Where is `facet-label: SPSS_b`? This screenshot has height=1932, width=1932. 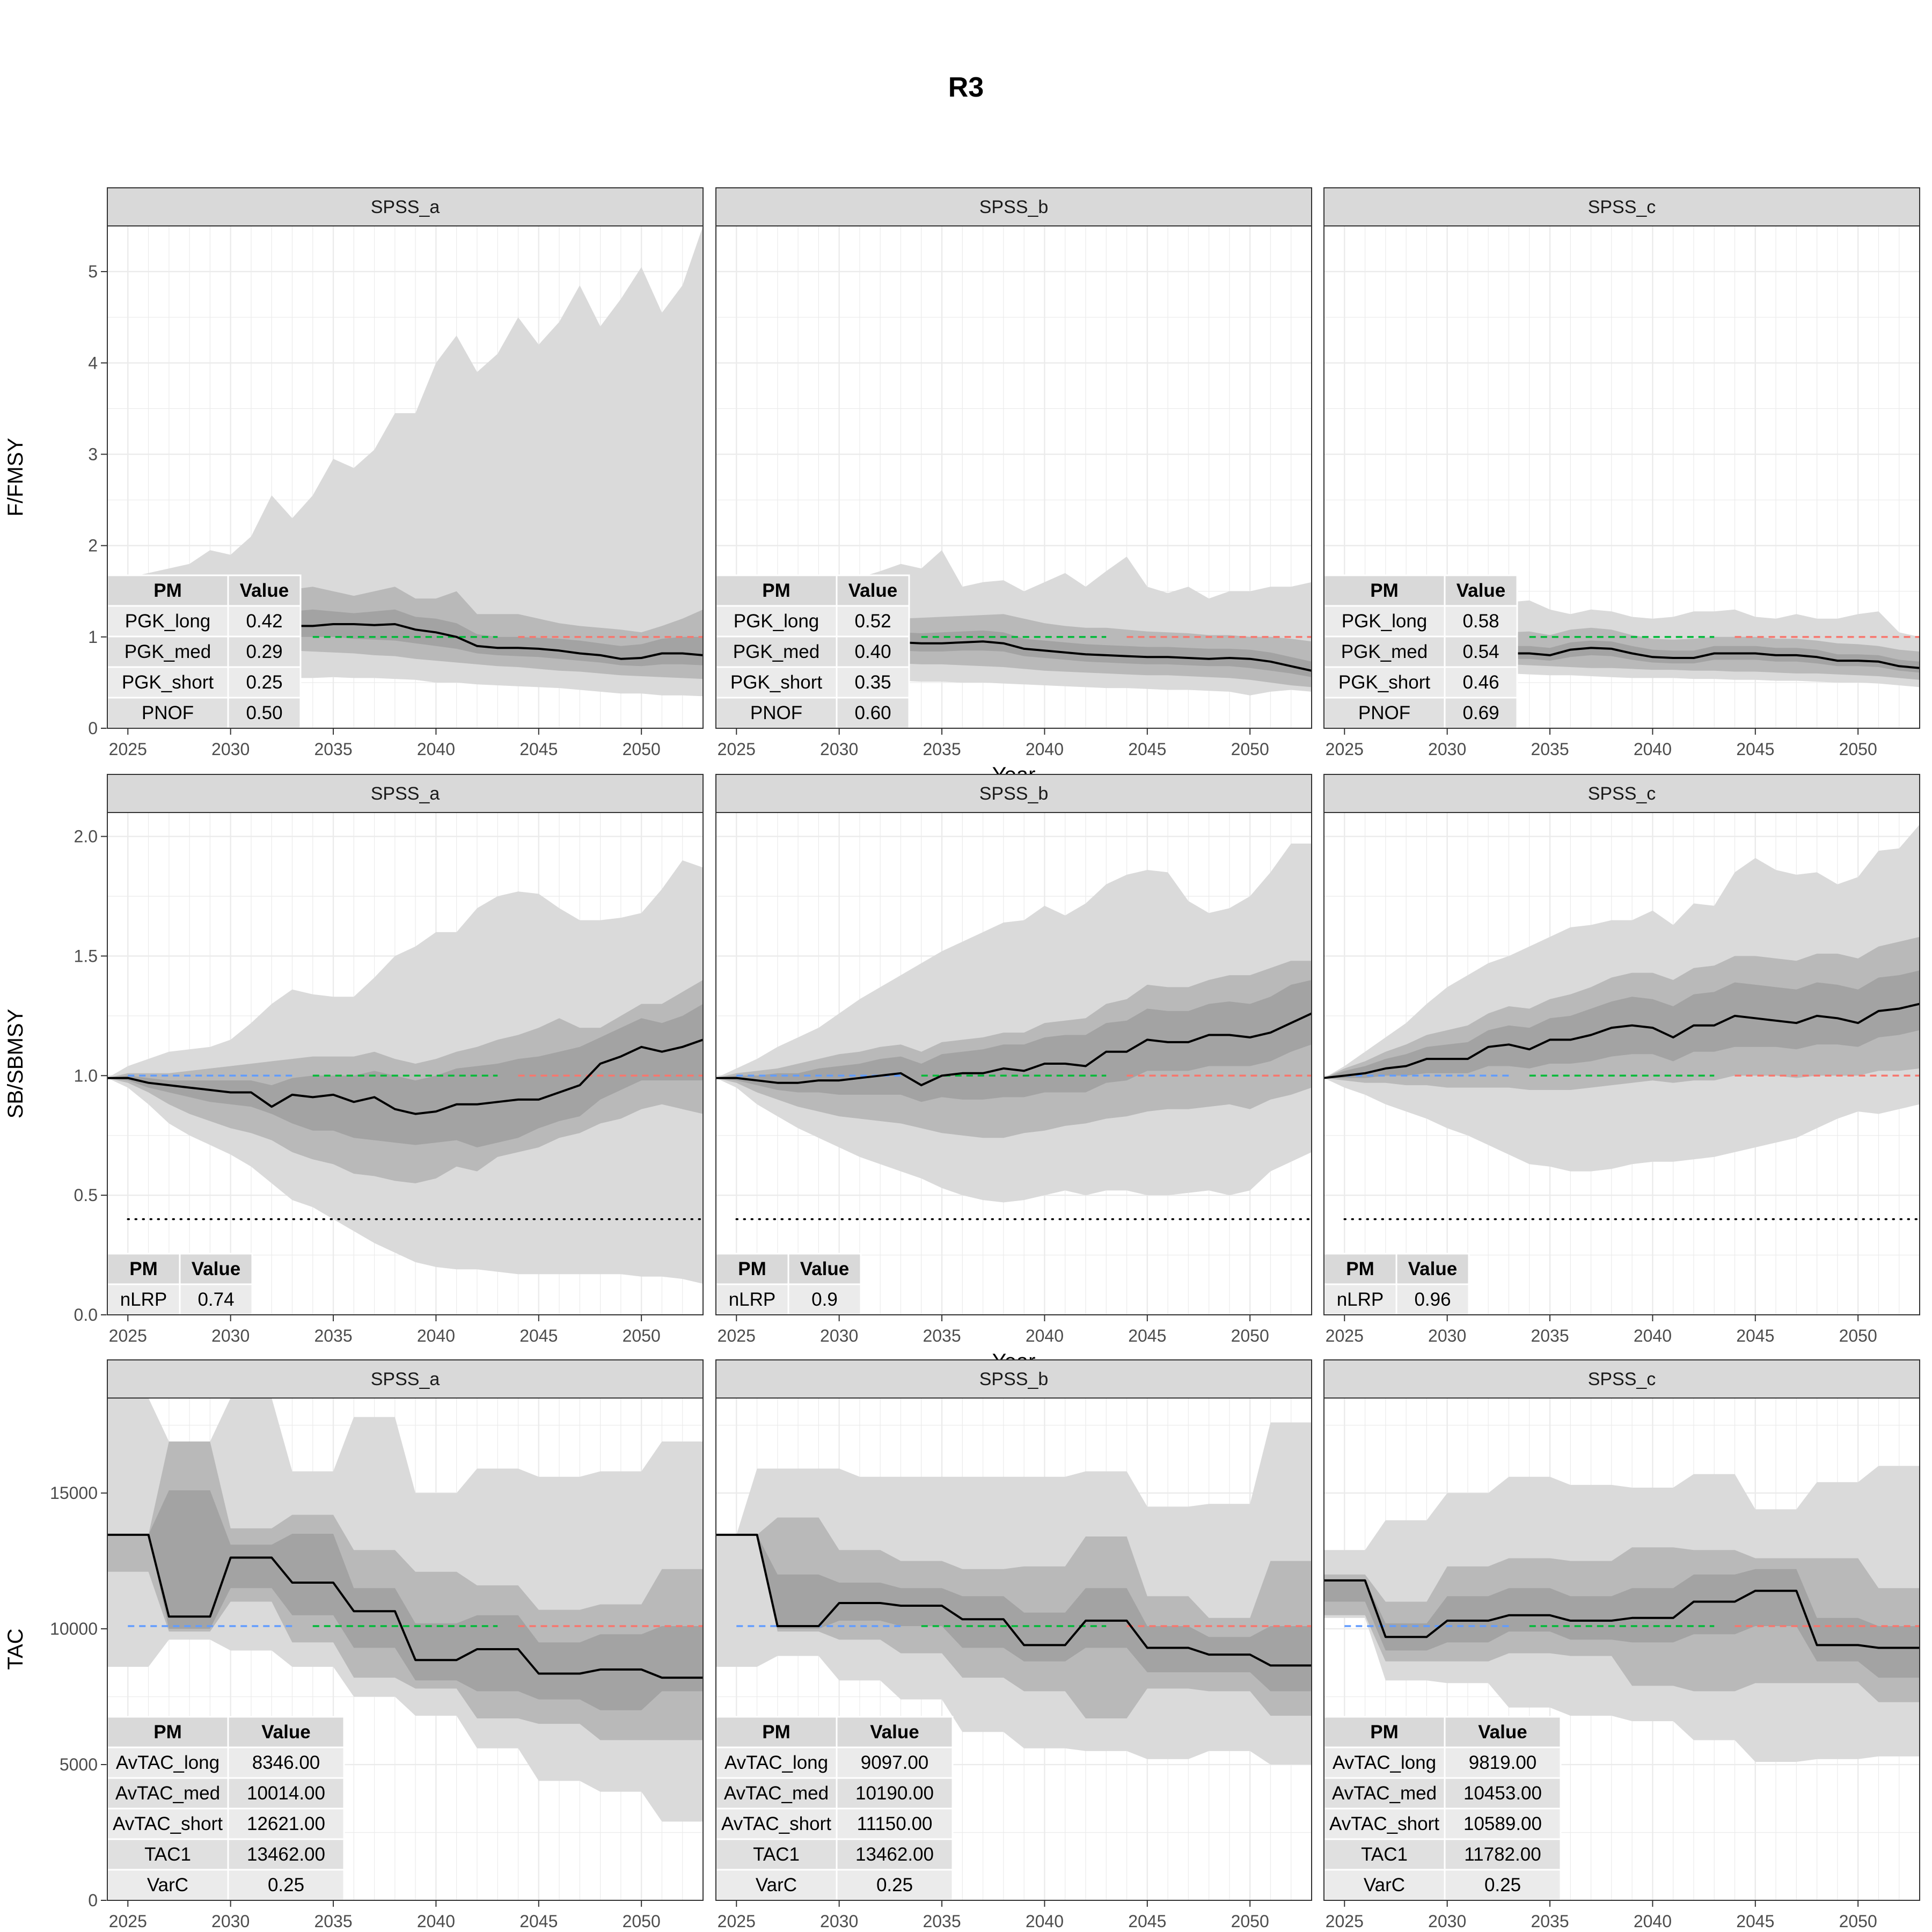 facet-label: SPSS_b is located at coordinates (1014, 794).